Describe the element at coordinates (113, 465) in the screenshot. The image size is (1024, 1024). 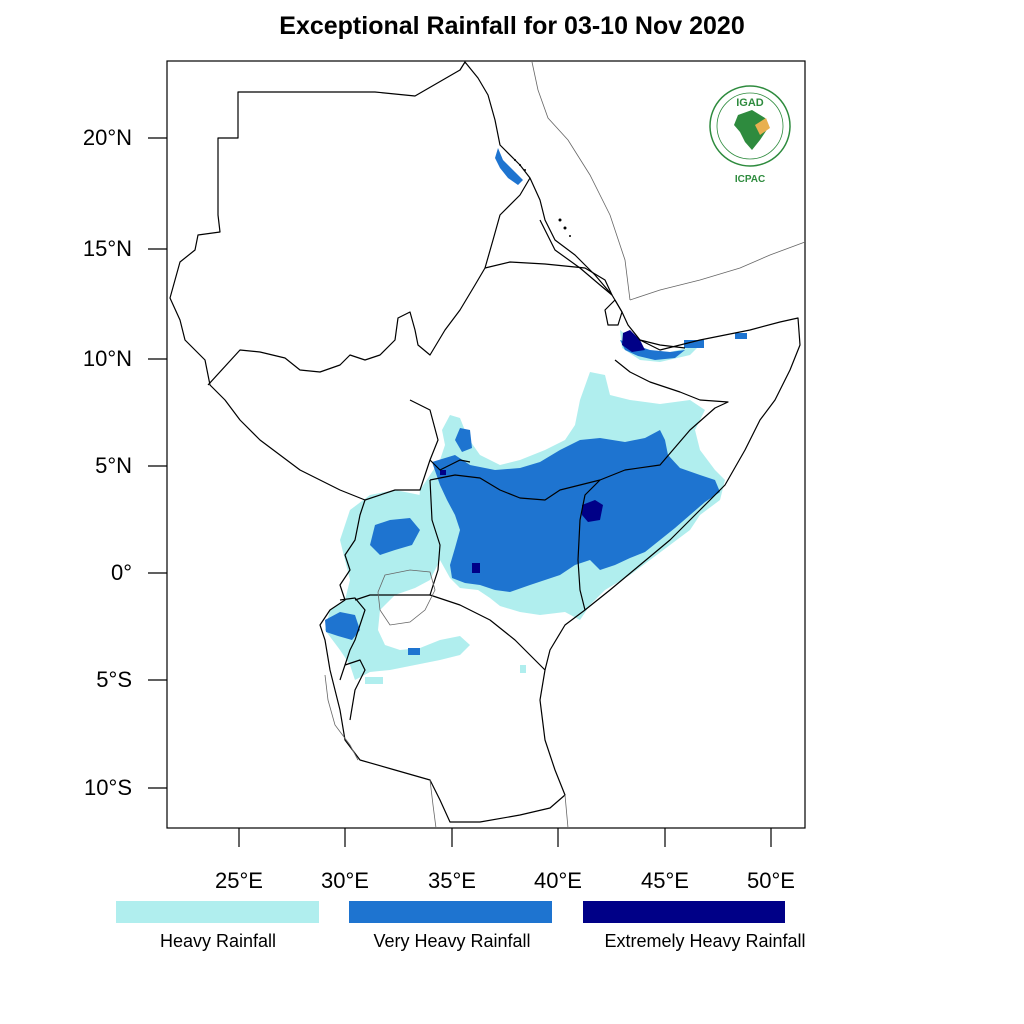
I see `lat-tick-label: 5°N` at that location.